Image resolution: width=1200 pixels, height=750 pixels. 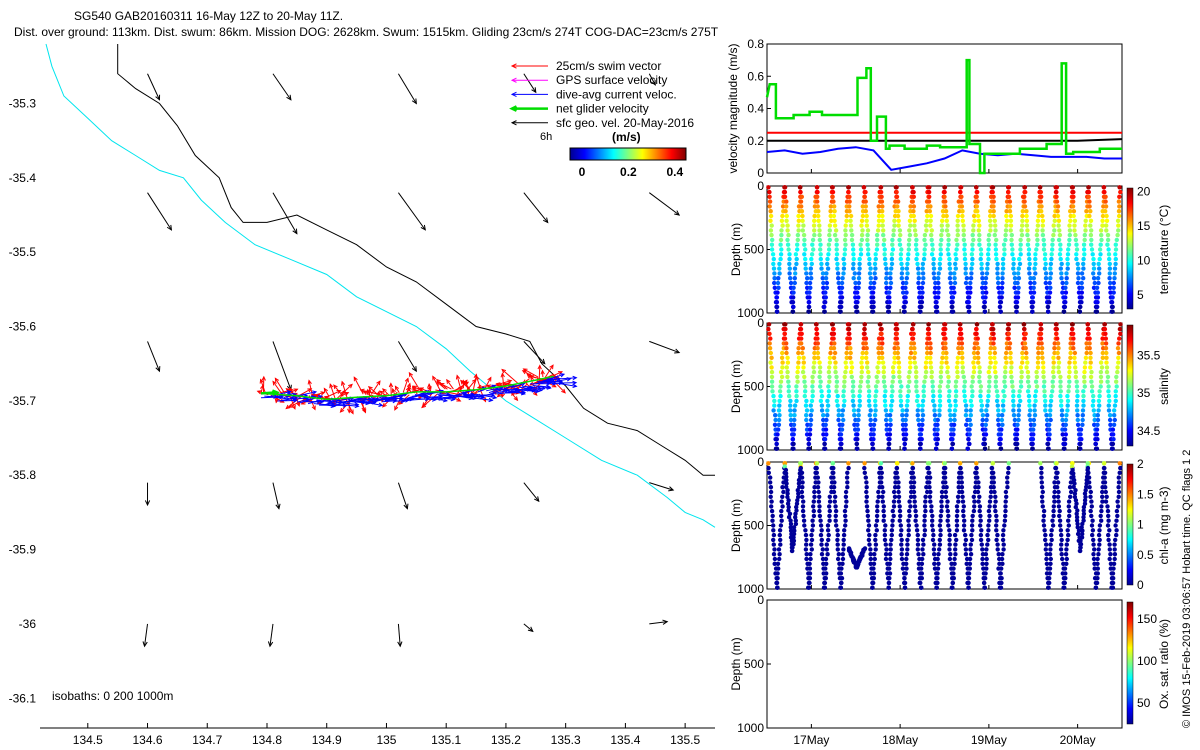 I want to click on section-ytick-label: 0, so click(x=760, y=186).